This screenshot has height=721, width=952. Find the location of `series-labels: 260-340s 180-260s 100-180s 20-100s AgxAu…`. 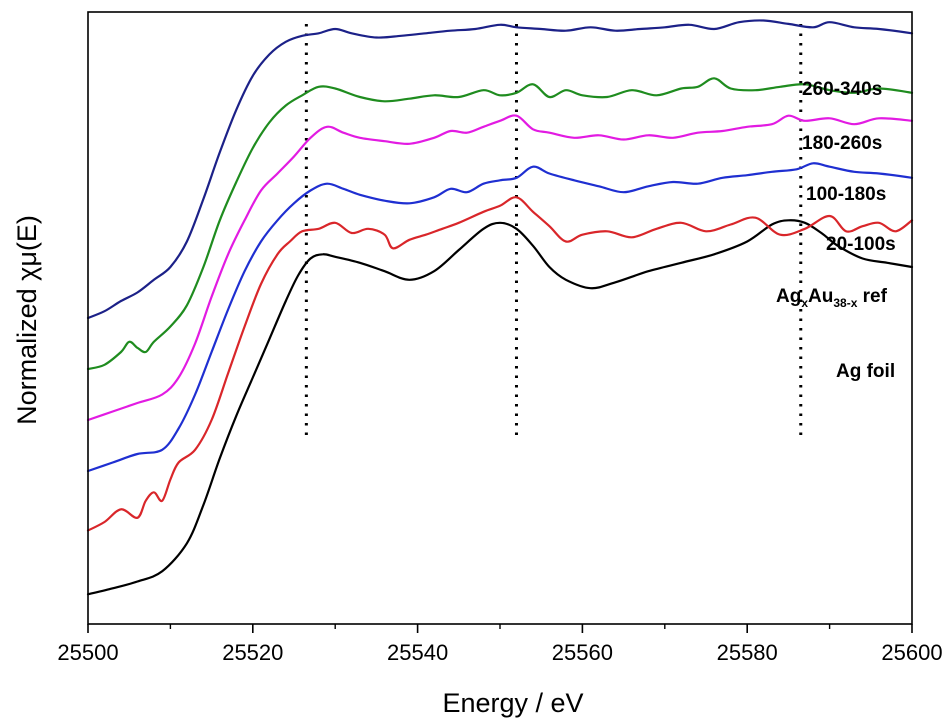

series-labels: 260-340s 180-260s 100-180s 20-100s AgxAu… is located at coordinates (836, 230).